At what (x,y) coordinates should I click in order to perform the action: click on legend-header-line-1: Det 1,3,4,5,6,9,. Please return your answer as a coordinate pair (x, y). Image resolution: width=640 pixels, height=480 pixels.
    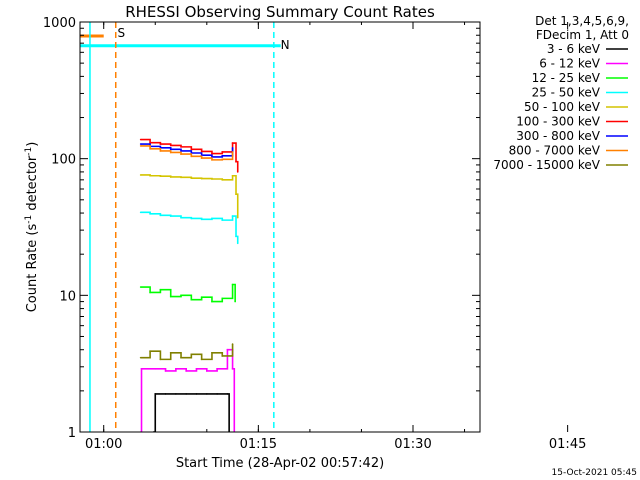
    Looking at the image, I should click on (582, 21).